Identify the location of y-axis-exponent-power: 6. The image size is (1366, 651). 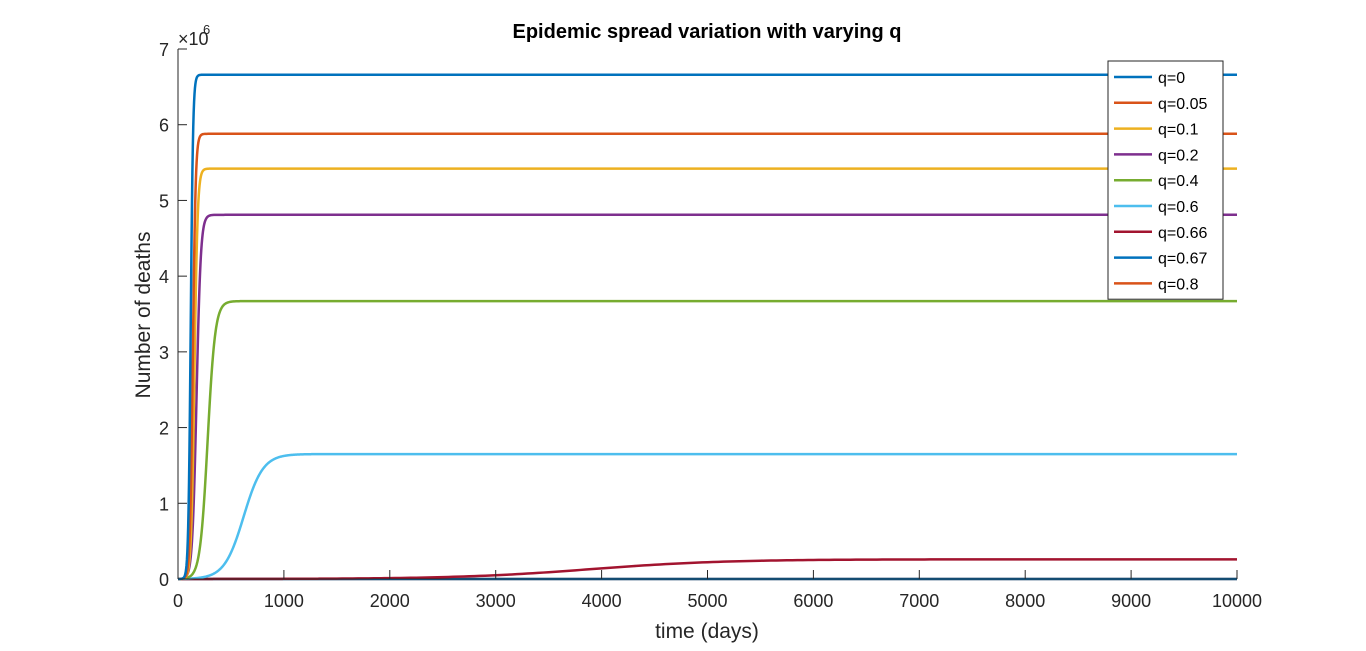
(206, 29).